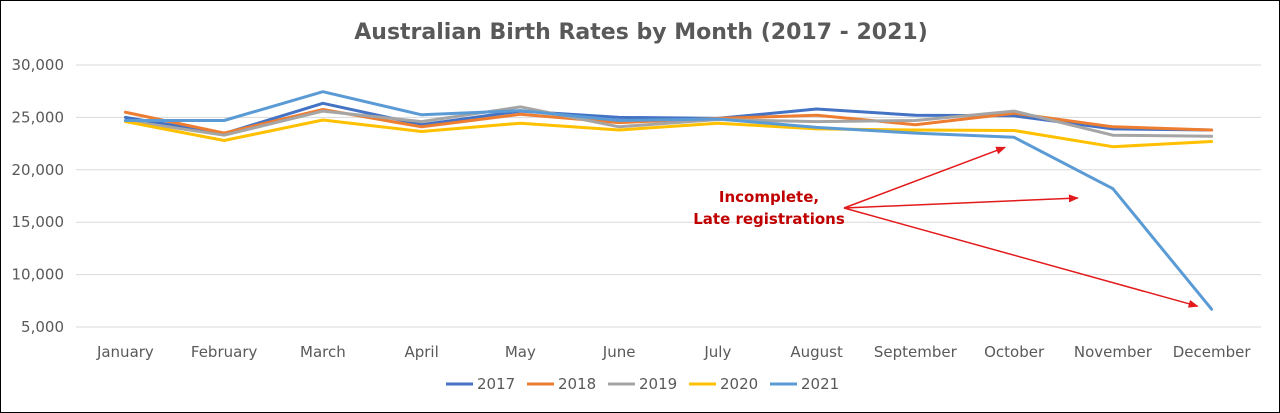  Describe the element at coordinates (38, 65) in the screenshot. I see `y-tick-label: 30,000` at that location.